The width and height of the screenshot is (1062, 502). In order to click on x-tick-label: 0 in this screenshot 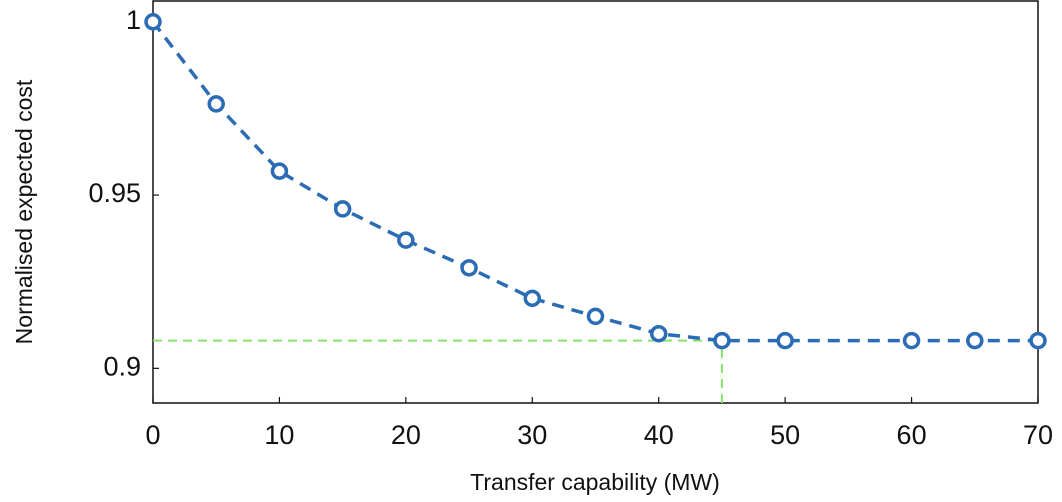, I will do `click(152, 435)`.